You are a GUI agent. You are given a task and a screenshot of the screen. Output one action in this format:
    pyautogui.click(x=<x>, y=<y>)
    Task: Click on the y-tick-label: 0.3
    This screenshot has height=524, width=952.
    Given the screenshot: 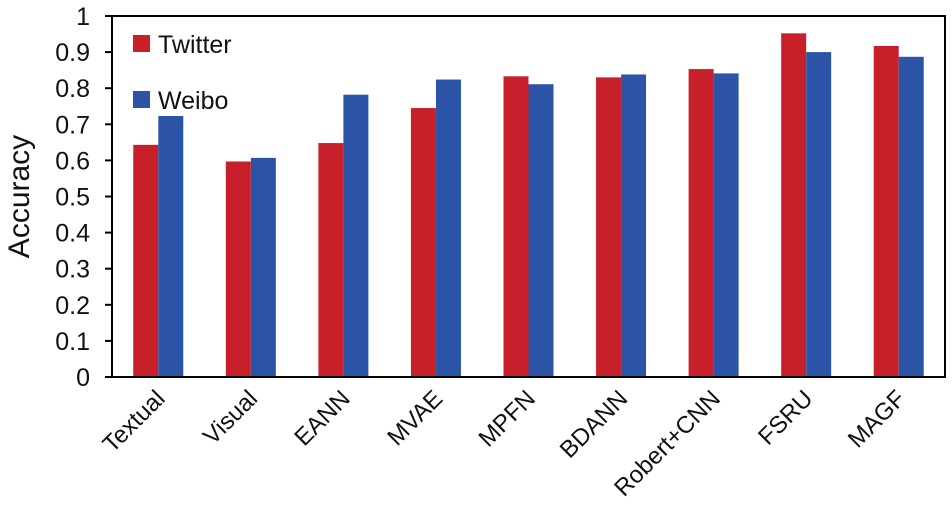 What is the action you would take?
    pyautogui.click(x=72, y=270)
    